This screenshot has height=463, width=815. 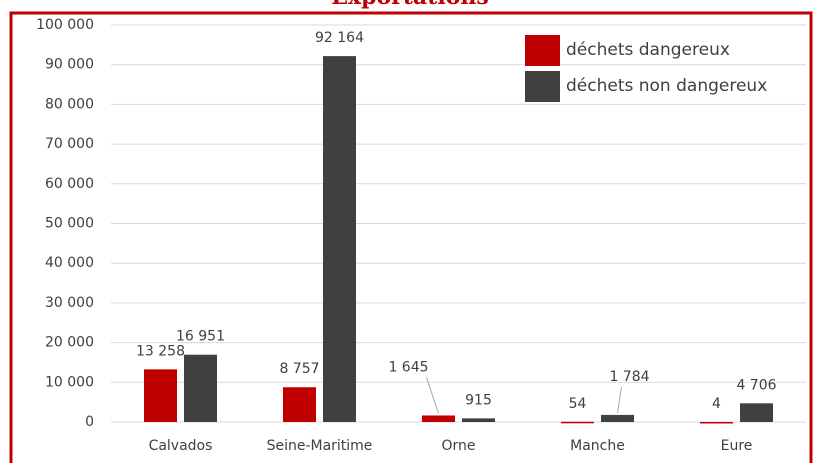 What do you see at coordinates (299, 369) in the screenshot?
I see `data-label: 8 757` at bounding box center [299, 369].